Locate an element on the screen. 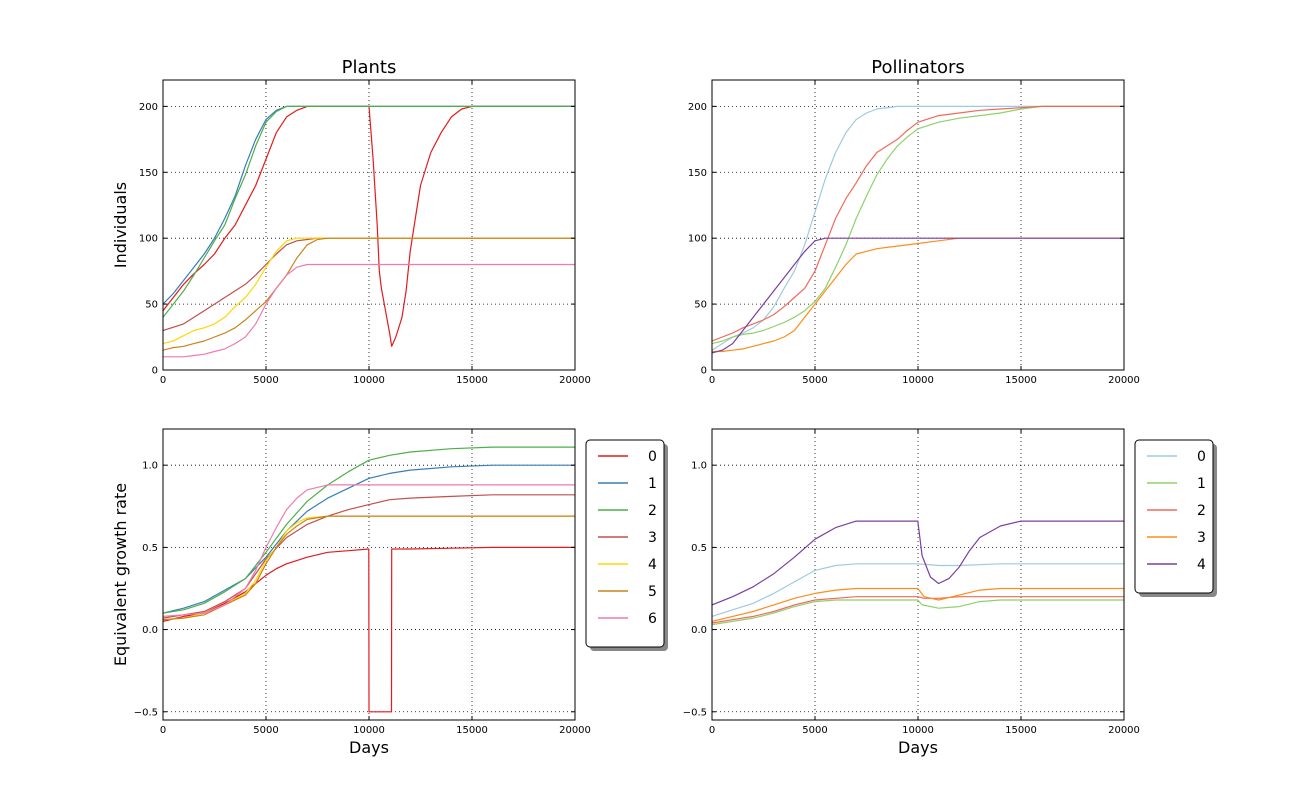 This screenshot has height=800, width=1300. grid is located at coordinates (918, 574).